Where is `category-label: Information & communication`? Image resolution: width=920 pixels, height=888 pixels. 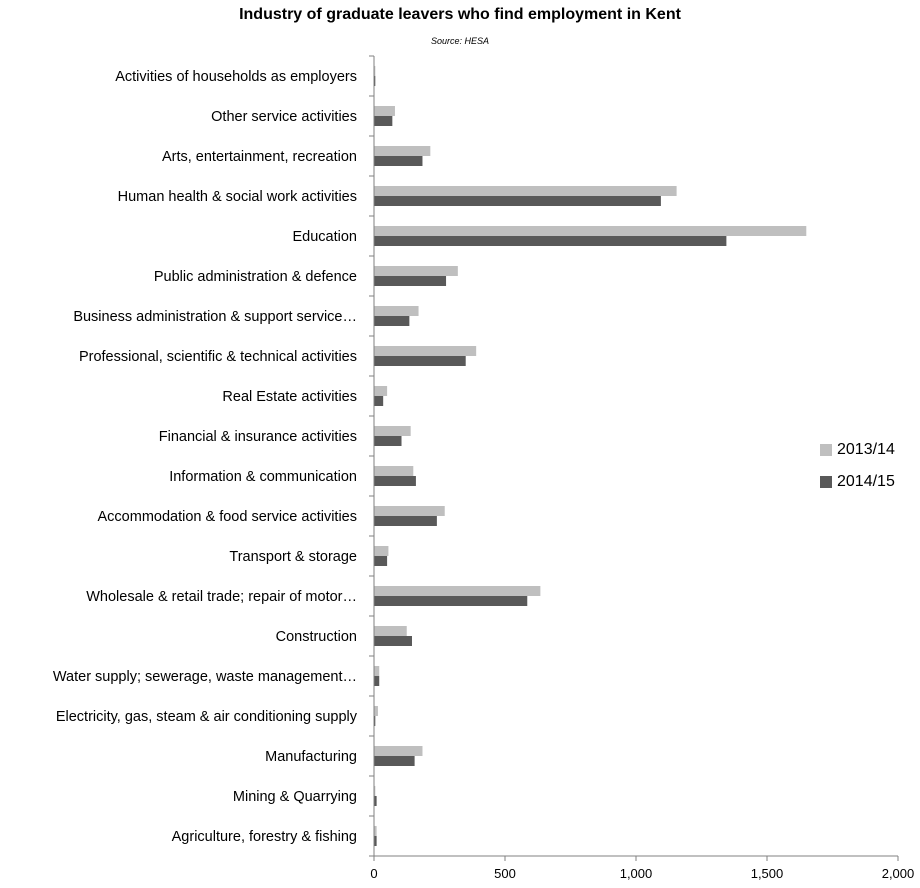
category-label: Information & communication is located at coordinates (263, 477).